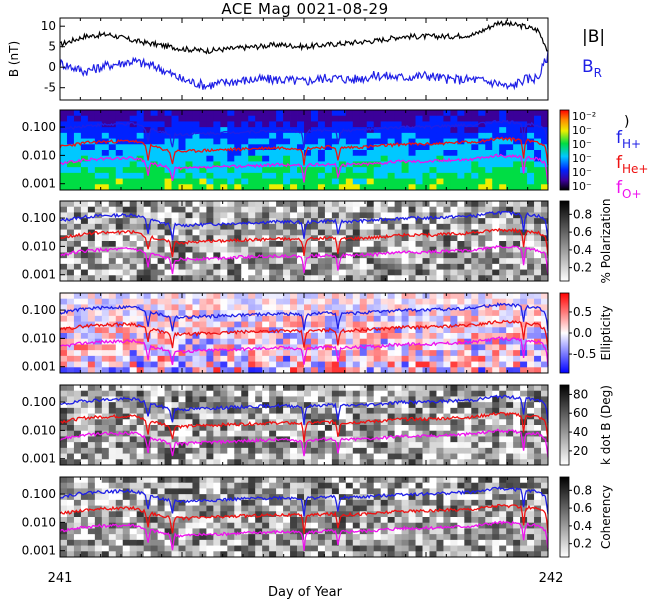  I want to click on polarization-panel-ytick-label: 0.001, so click(39, 275).